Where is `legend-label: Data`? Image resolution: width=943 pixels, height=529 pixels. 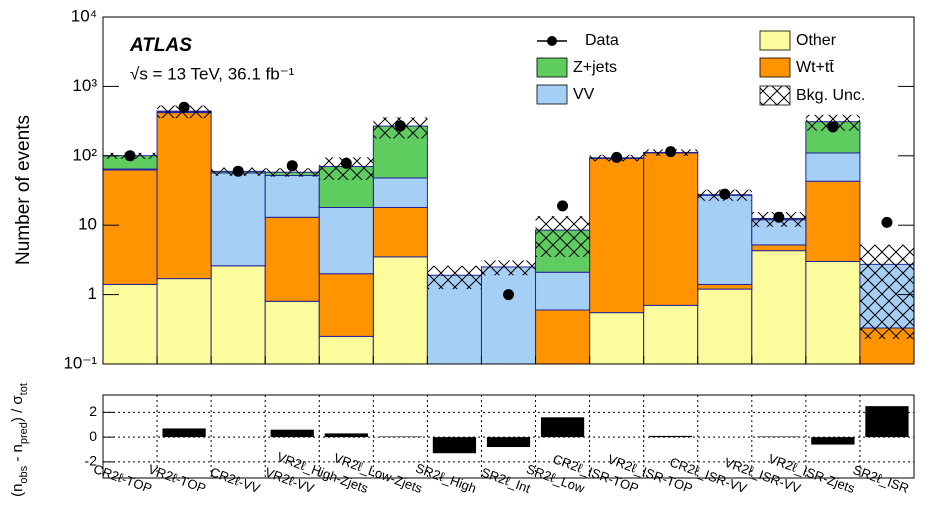
legend-label: Data is located at coordinates (602, 40).